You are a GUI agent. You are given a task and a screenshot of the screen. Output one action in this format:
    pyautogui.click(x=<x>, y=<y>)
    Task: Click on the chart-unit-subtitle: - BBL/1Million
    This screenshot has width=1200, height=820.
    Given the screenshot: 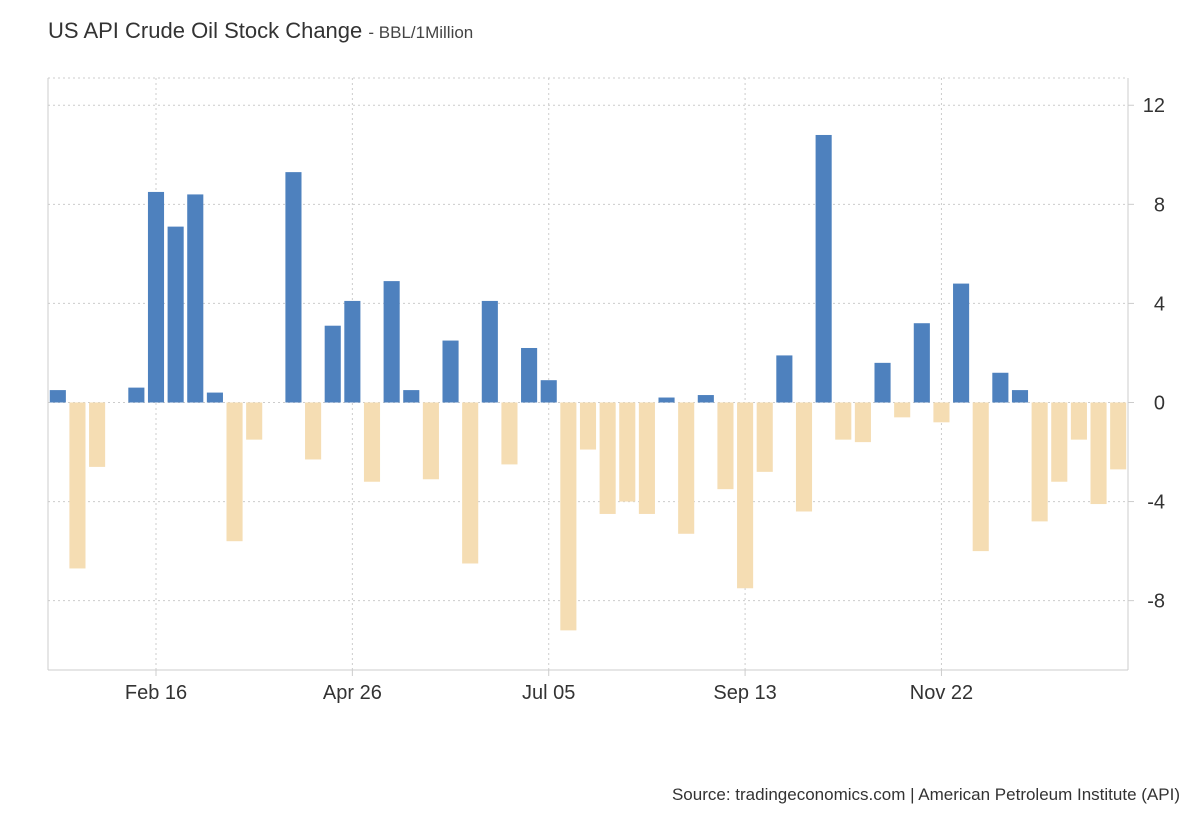 What is the action you would take?
    pyautogui.click(x=421, y=32)
    